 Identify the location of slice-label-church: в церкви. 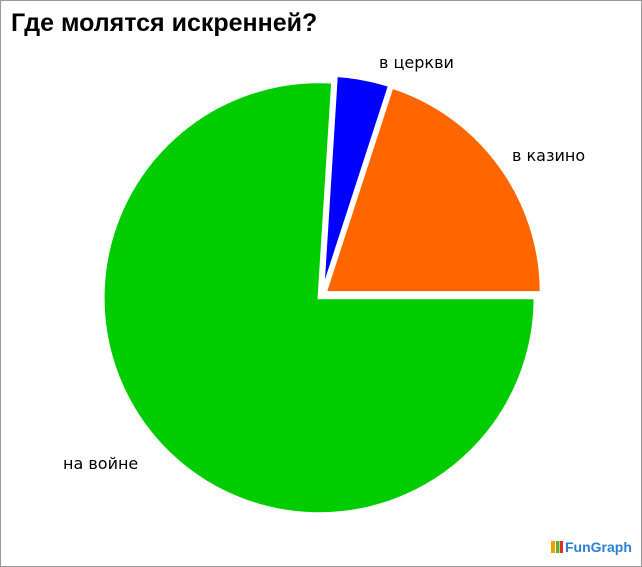
(416, 62).